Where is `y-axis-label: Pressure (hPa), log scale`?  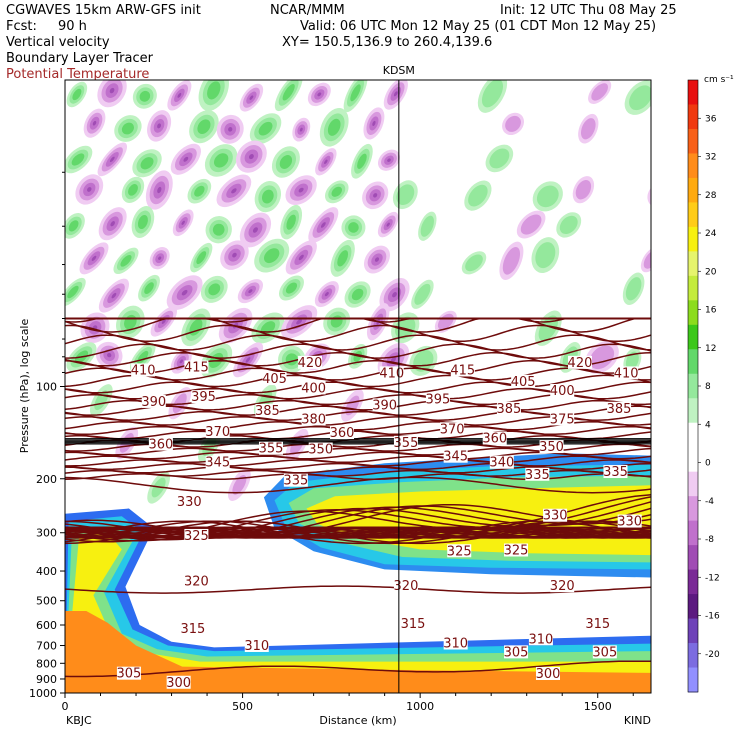
y-axis-label: Pressure (hPa), log scale is located at coordinates (24, 386).